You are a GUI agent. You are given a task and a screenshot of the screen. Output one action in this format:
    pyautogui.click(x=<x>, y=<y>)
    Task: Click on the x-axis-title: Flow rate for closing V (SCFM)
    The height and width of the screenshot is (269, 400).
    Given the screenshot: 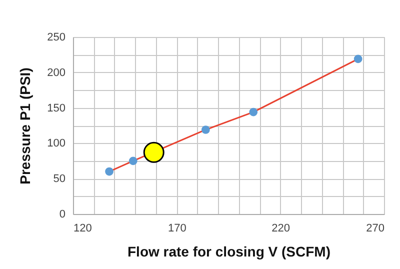 What is the action you would take?
    pyautogui.click(x=229, y=252)
    